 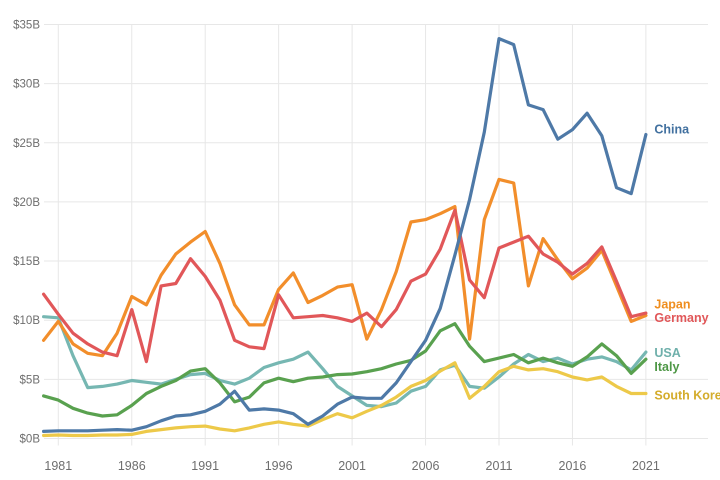 I want to click on series-label-germany: Germany, so click(x=681, y=318).